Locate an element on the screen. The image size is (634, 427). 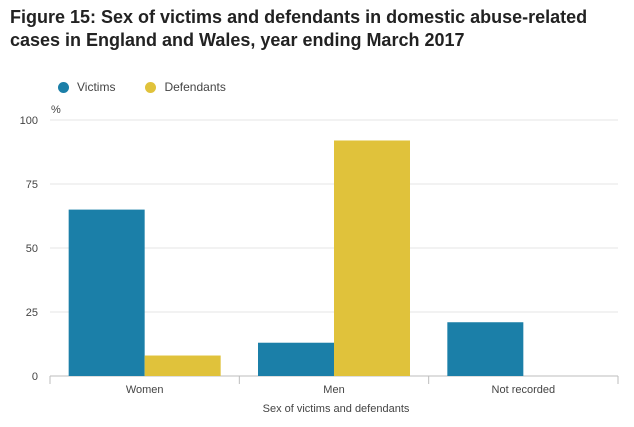
y-unit-label: % is located at coordinates (56, 110).